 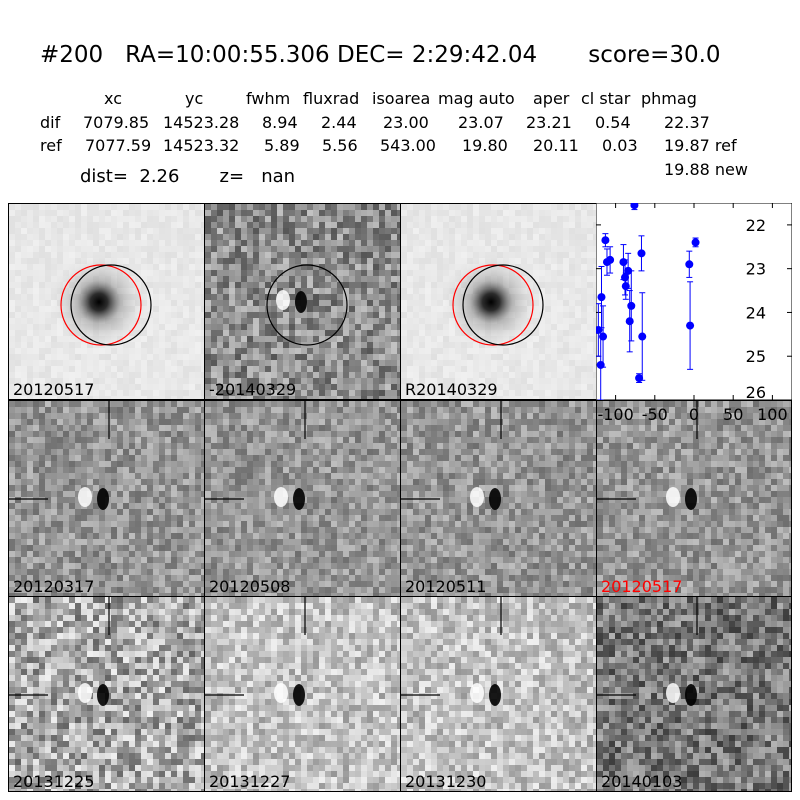 I want to click on dif-fwhm: 8.94, so click(x=280, y=122).